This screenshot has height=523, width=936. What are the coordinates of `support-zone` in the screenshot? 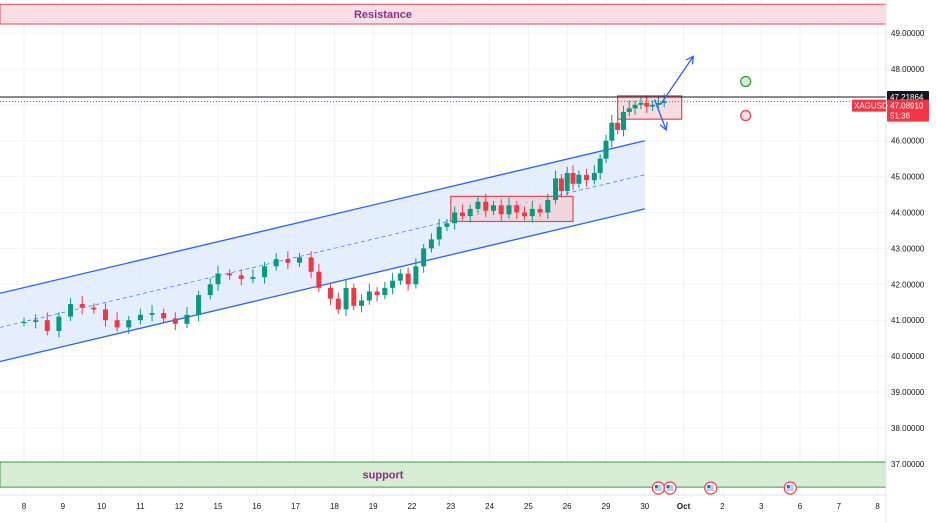 It's located at (443, 474).